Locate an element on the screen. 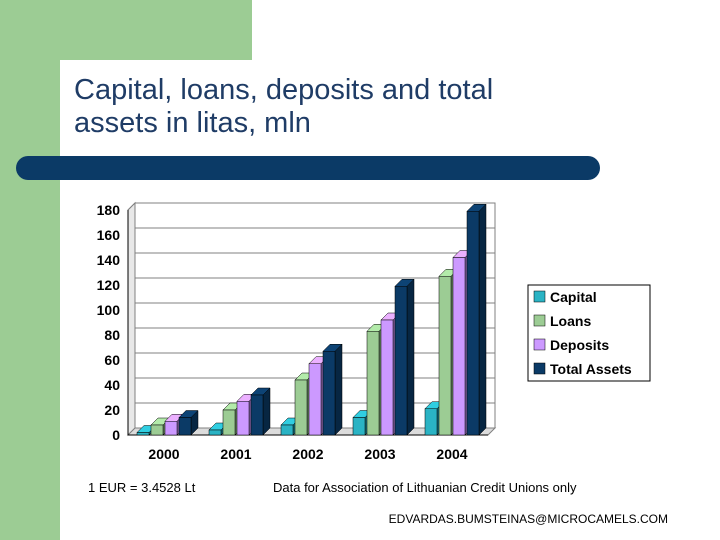 The image size is (720, 540). title-line-2: assets in litas, mln is located at coordinates (192, 123).